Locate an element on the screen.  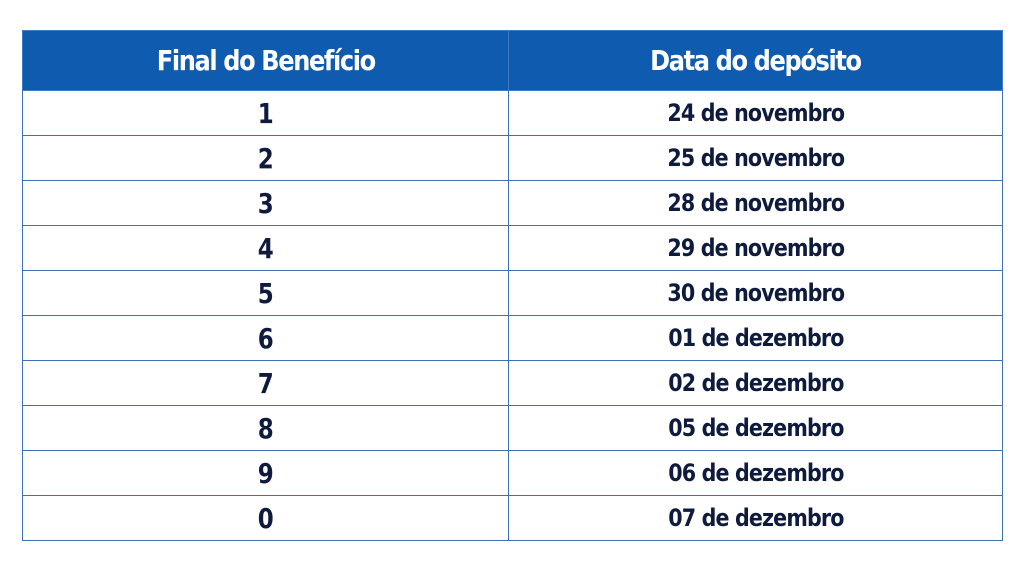
table-row: 5 30 de novembro is located at coordinates (512, 293).